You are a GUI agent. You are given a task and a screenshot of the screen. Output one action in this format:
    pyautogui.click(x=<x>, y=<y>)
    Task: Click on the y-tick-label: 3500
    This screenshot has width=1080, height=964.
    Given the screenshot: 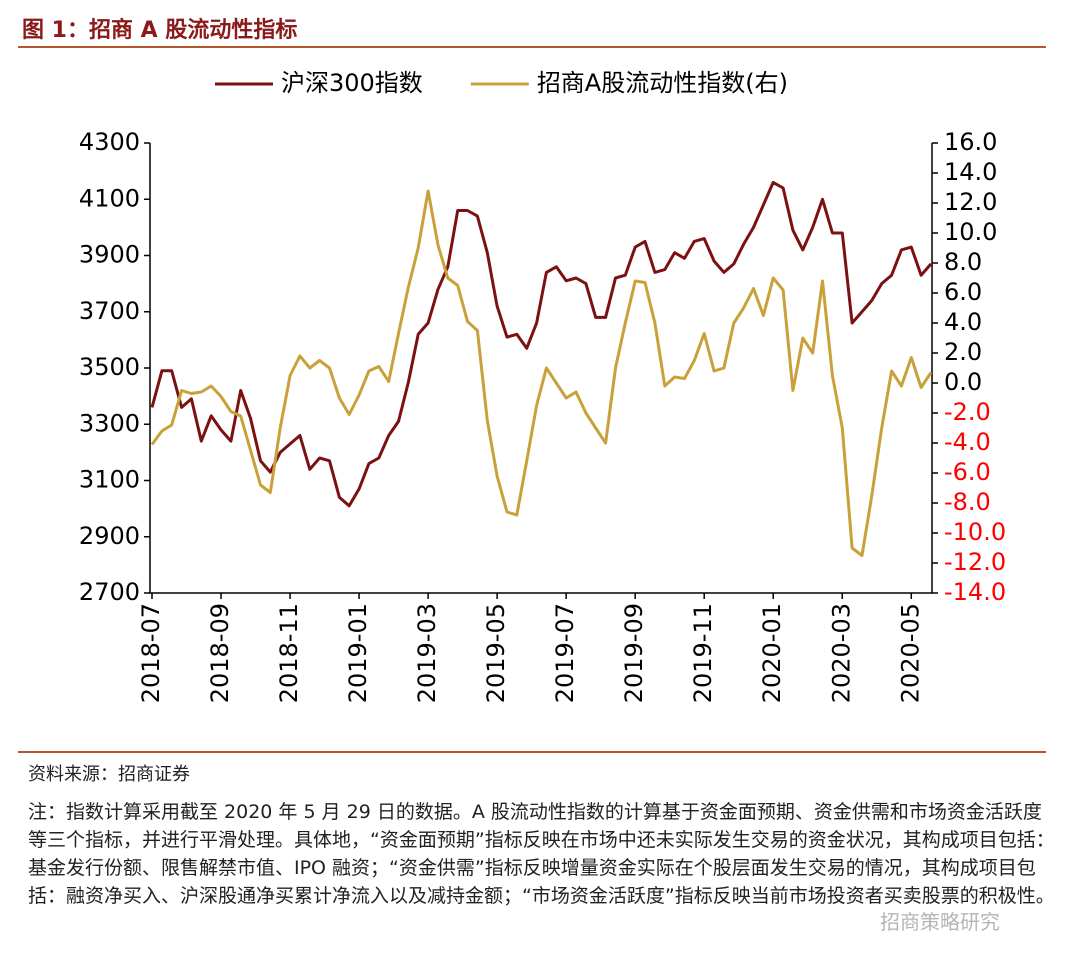 What is the action you would take?
    pyautogui.click(x=109, y=367)
    